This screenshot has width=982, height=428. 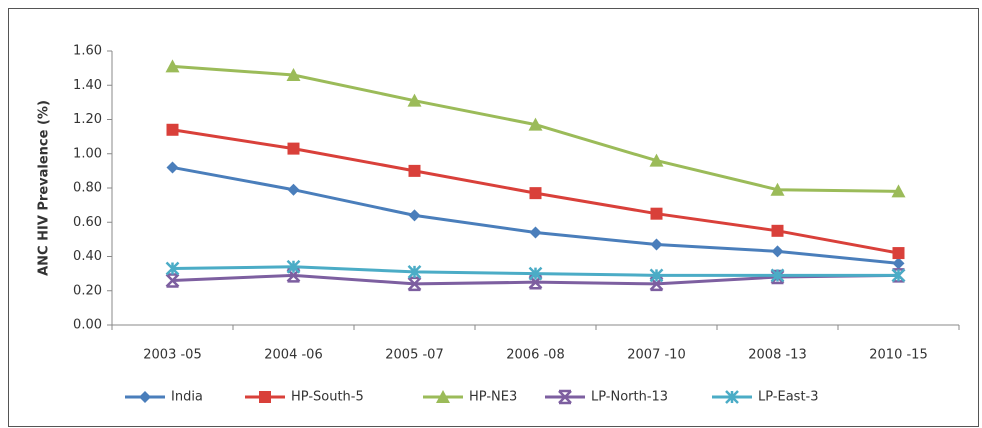 I want to click on x-tick-label: 2004 -06, so click(x=293, y=355).